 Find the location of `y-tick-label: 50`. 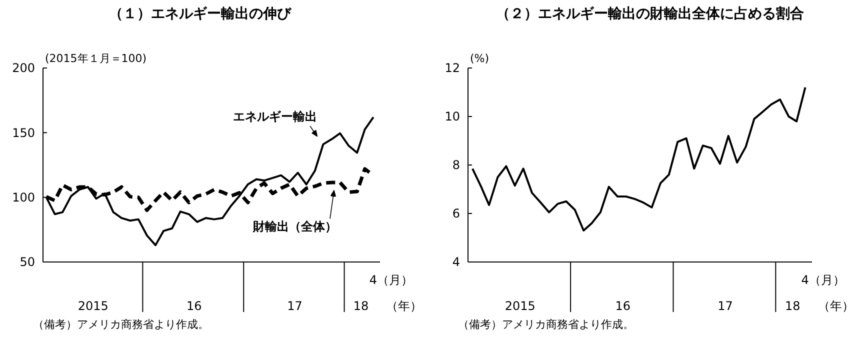

y-tick-label: 50 is located at coordinates (27, 262).